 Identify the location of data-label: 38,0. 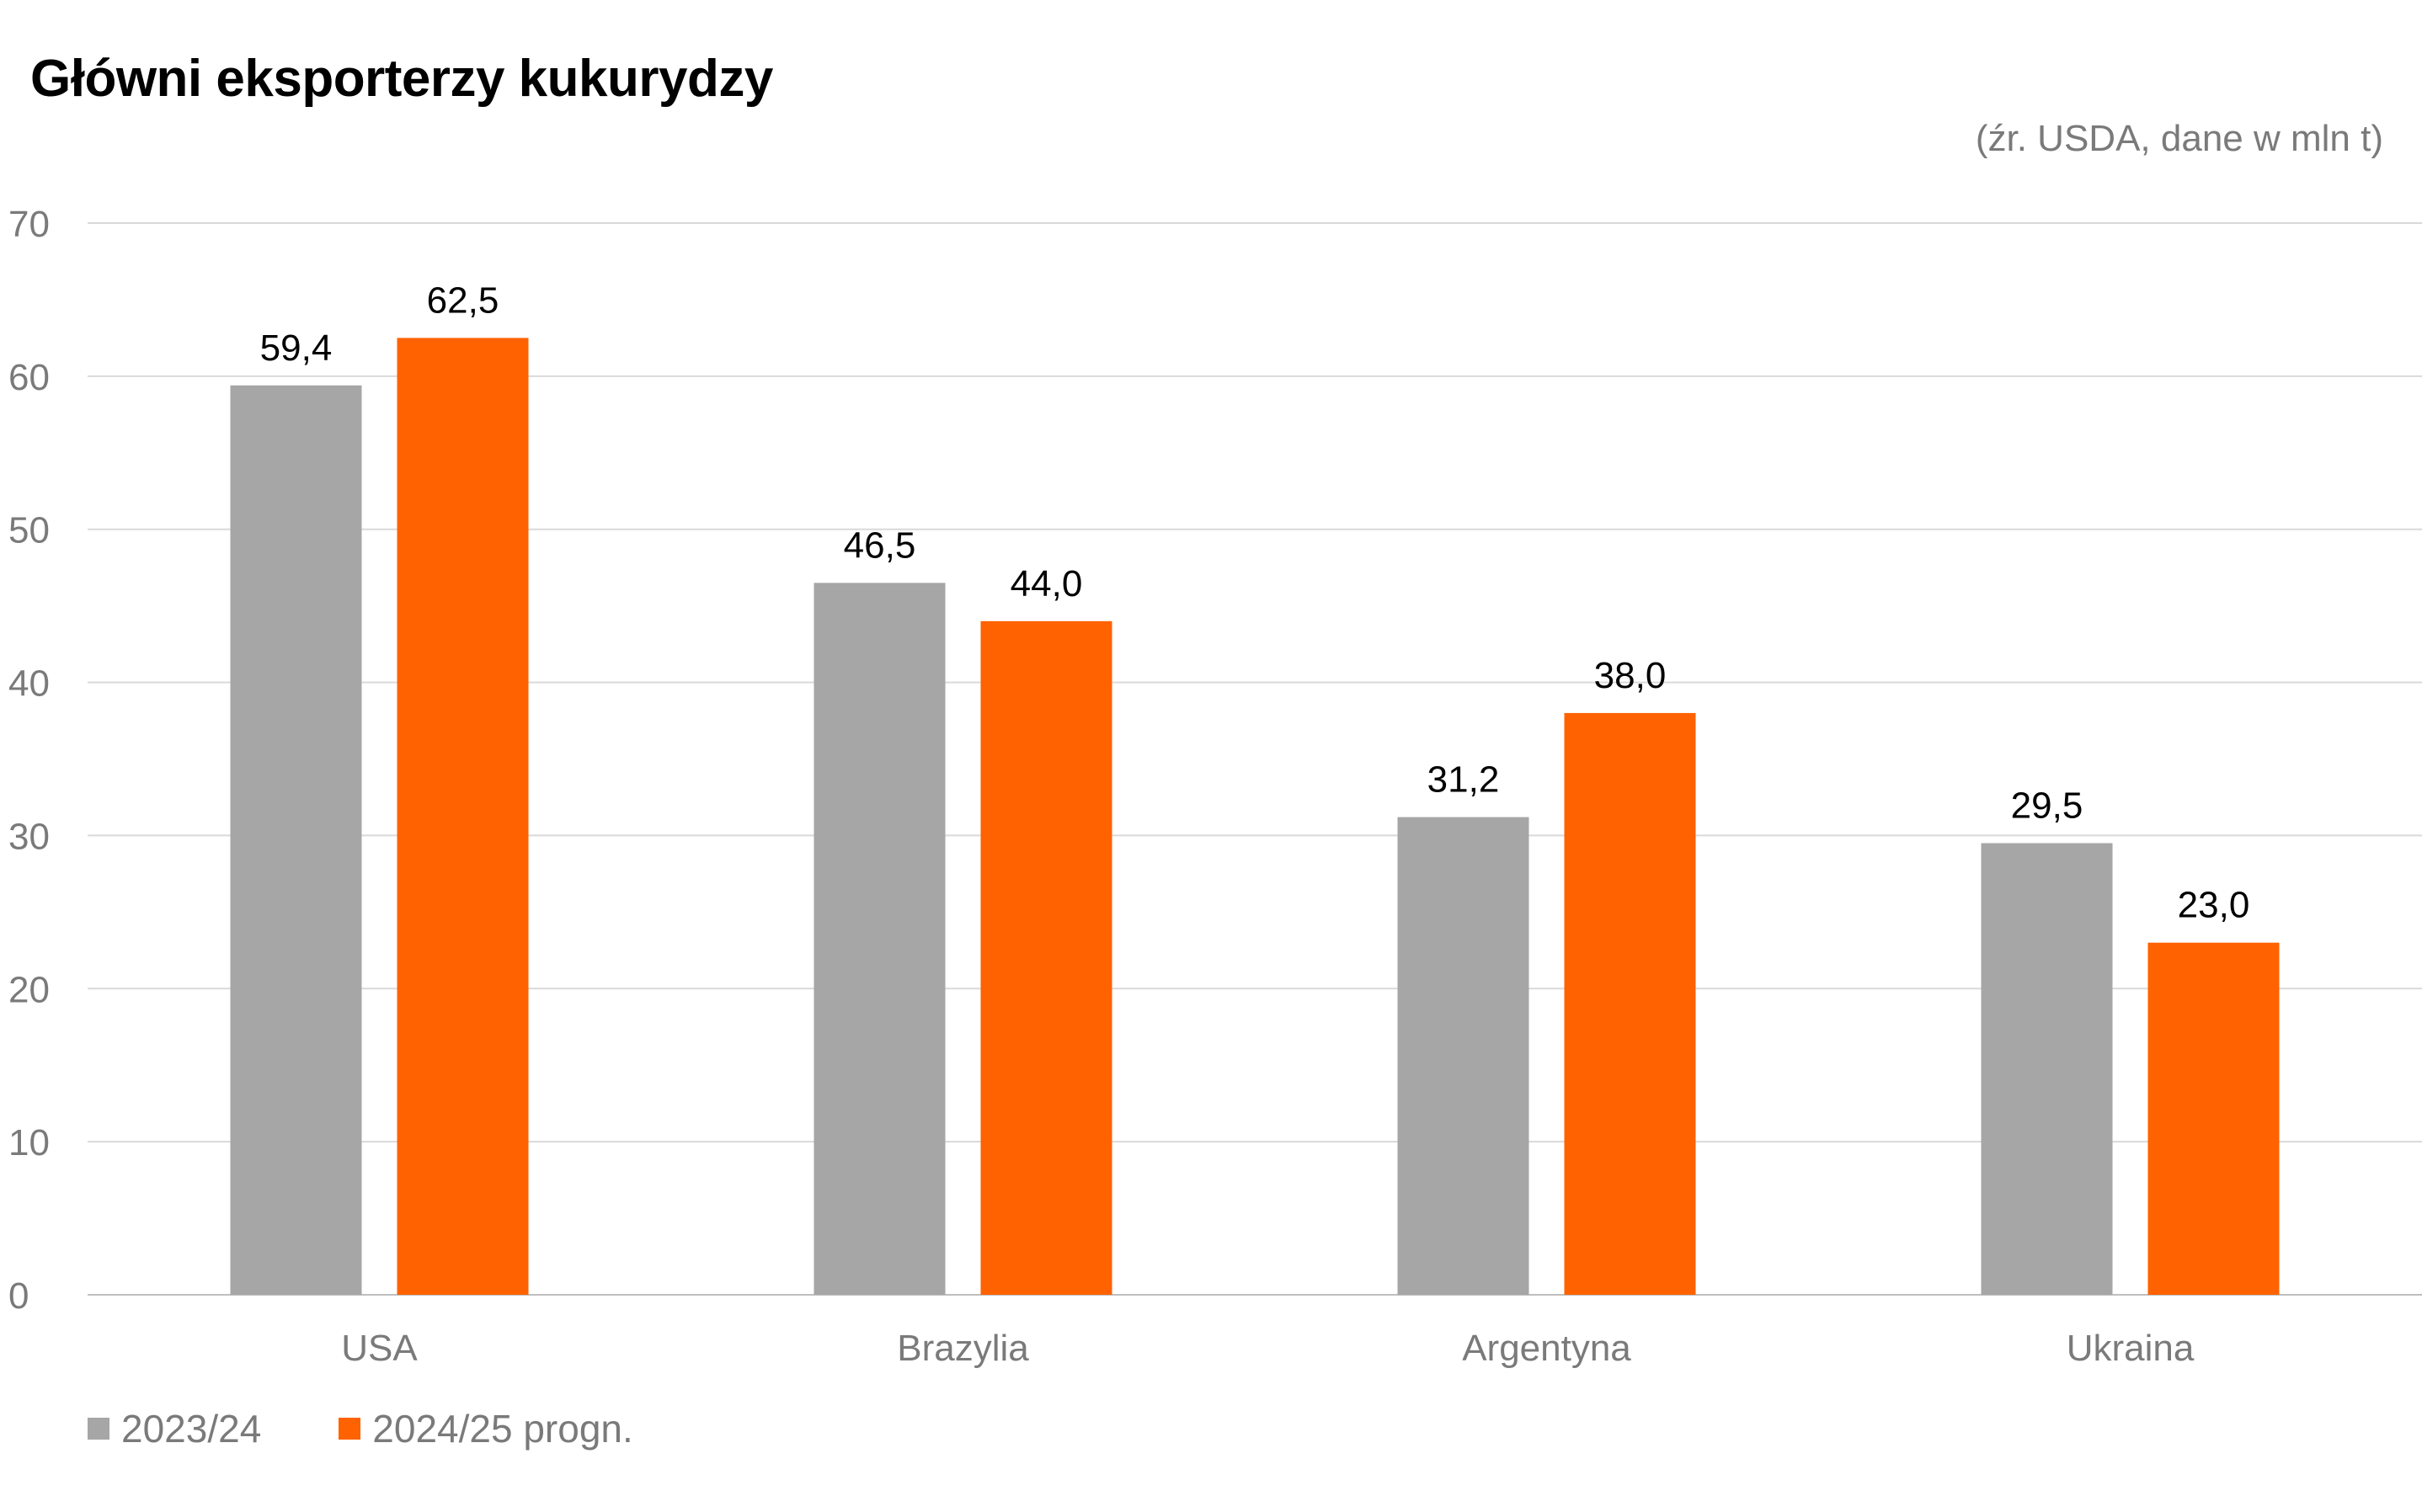
(1631, 676).